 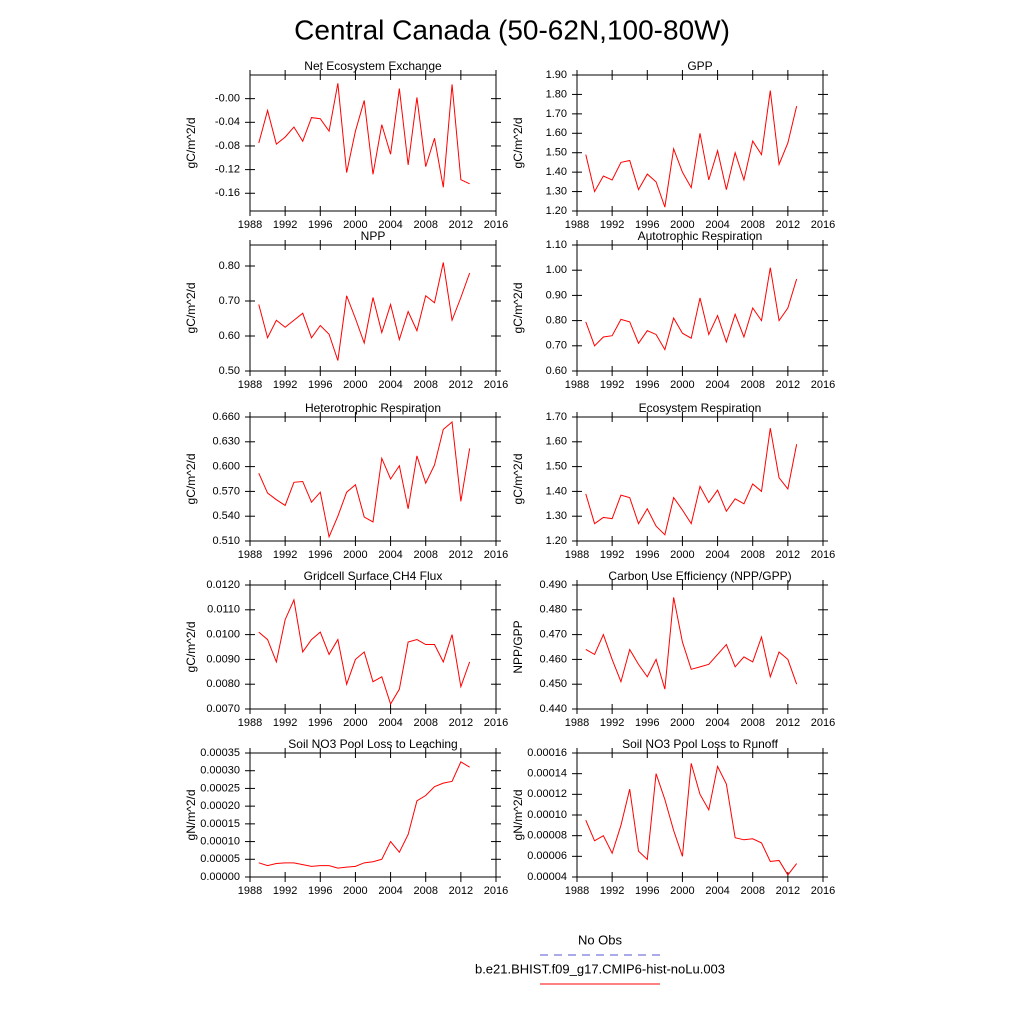 I want to click on panel-title: Carbon Use Efficiency (NPP/GPP), so click(x=699, y=576).